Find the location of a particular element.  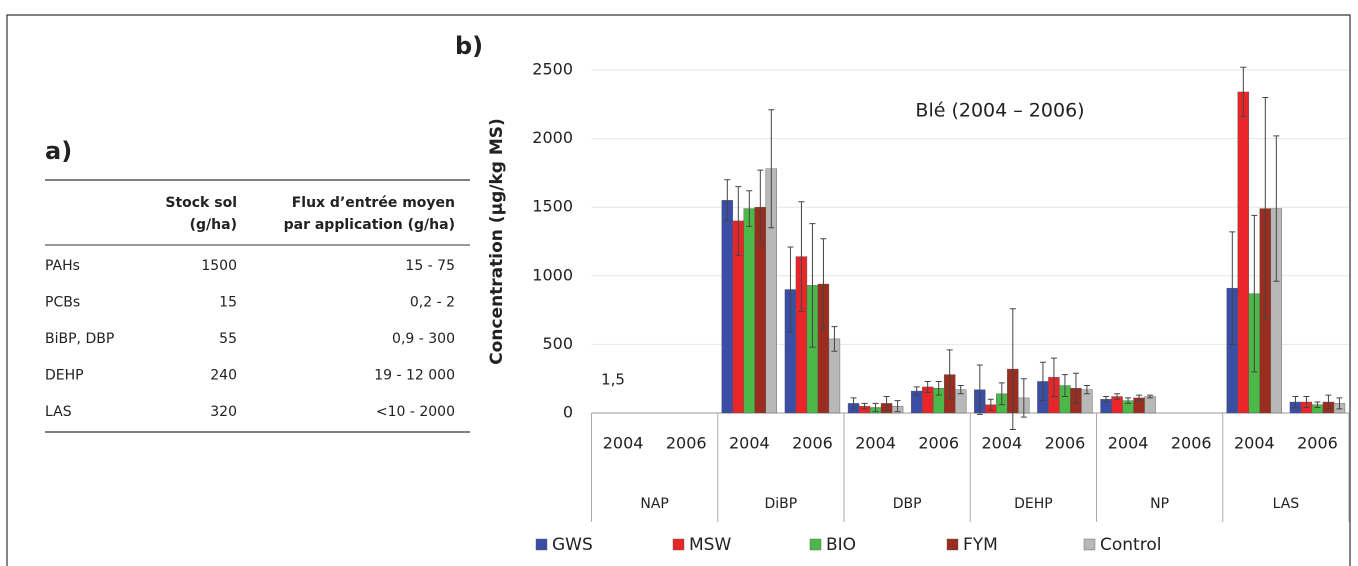

group-label: DBP is located at coordinates (907, 504).